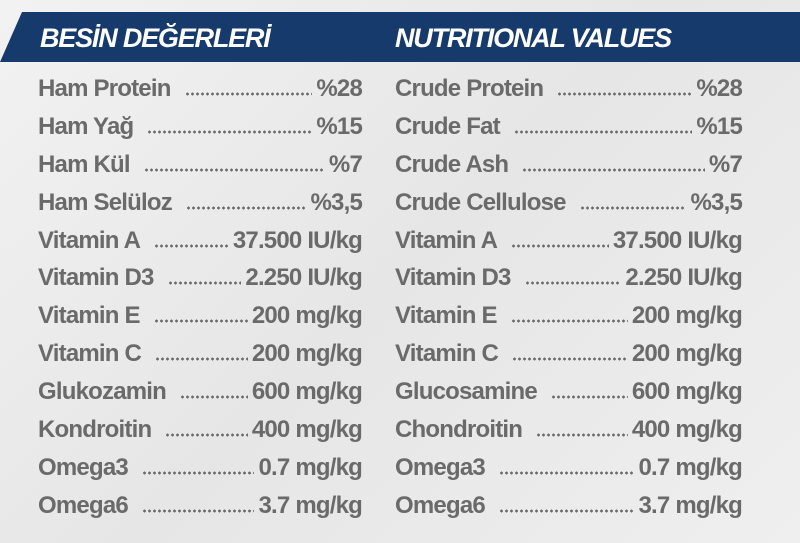  Describe the element at coordinates (687, 392) in the screenshot. I see `nutrient-value: 600 mg/kg` at that location.